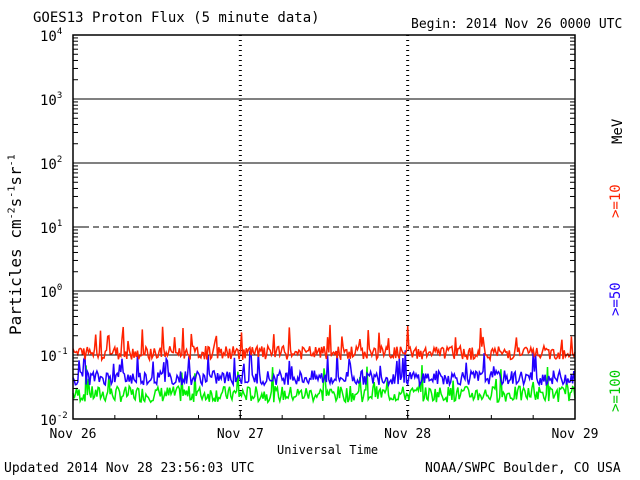  I want to click on chart-title: GOES13 Proton Flux (5 minute data), so click(176, 18).